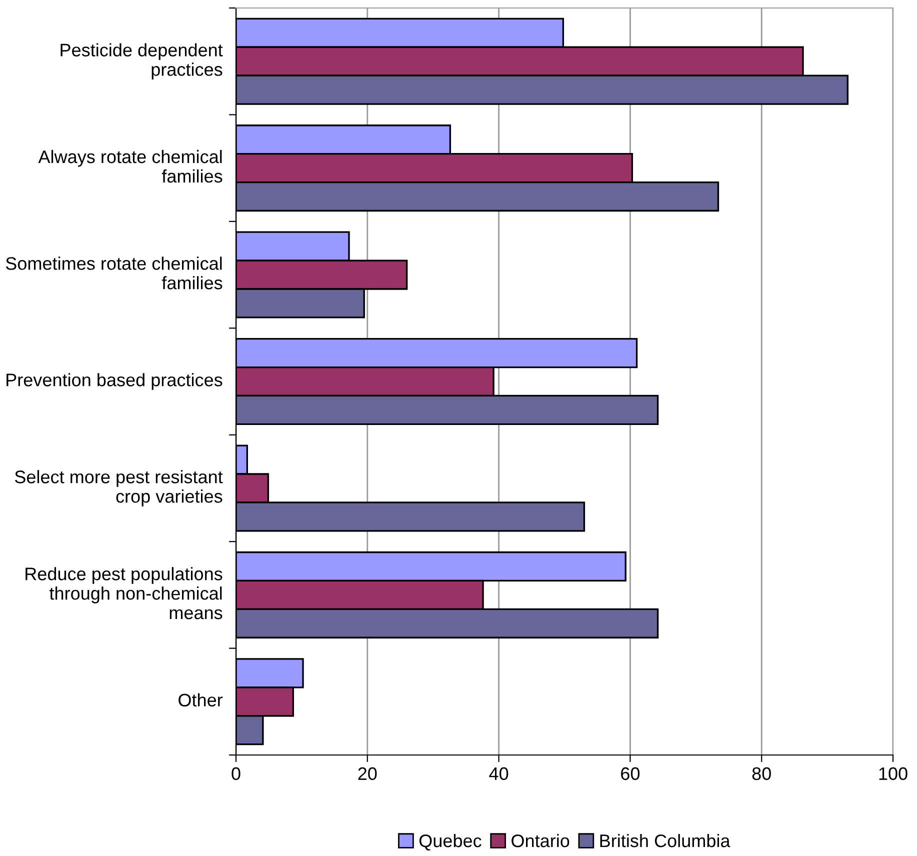 The width and height of the screenshot is (917, 856). I want to click on x-tick-label: 20, so click(367, 773).